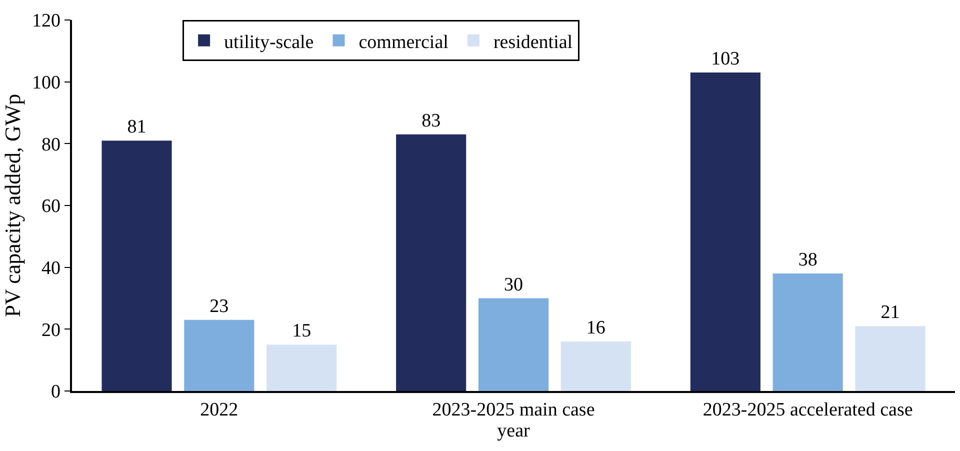  Describe the element at coordinates (302, 331) in the screenshot. I see `data-label: 15` at that location.